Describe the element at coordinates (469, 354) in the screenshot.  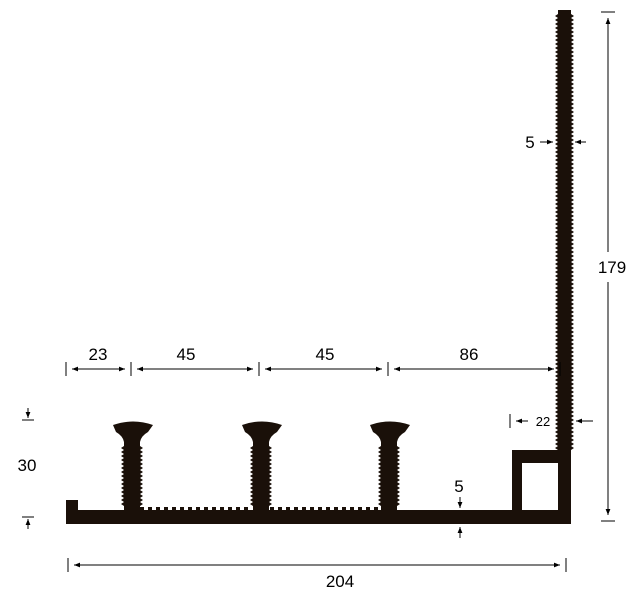
I see `dim-label-spacing-4: 86` at that location.